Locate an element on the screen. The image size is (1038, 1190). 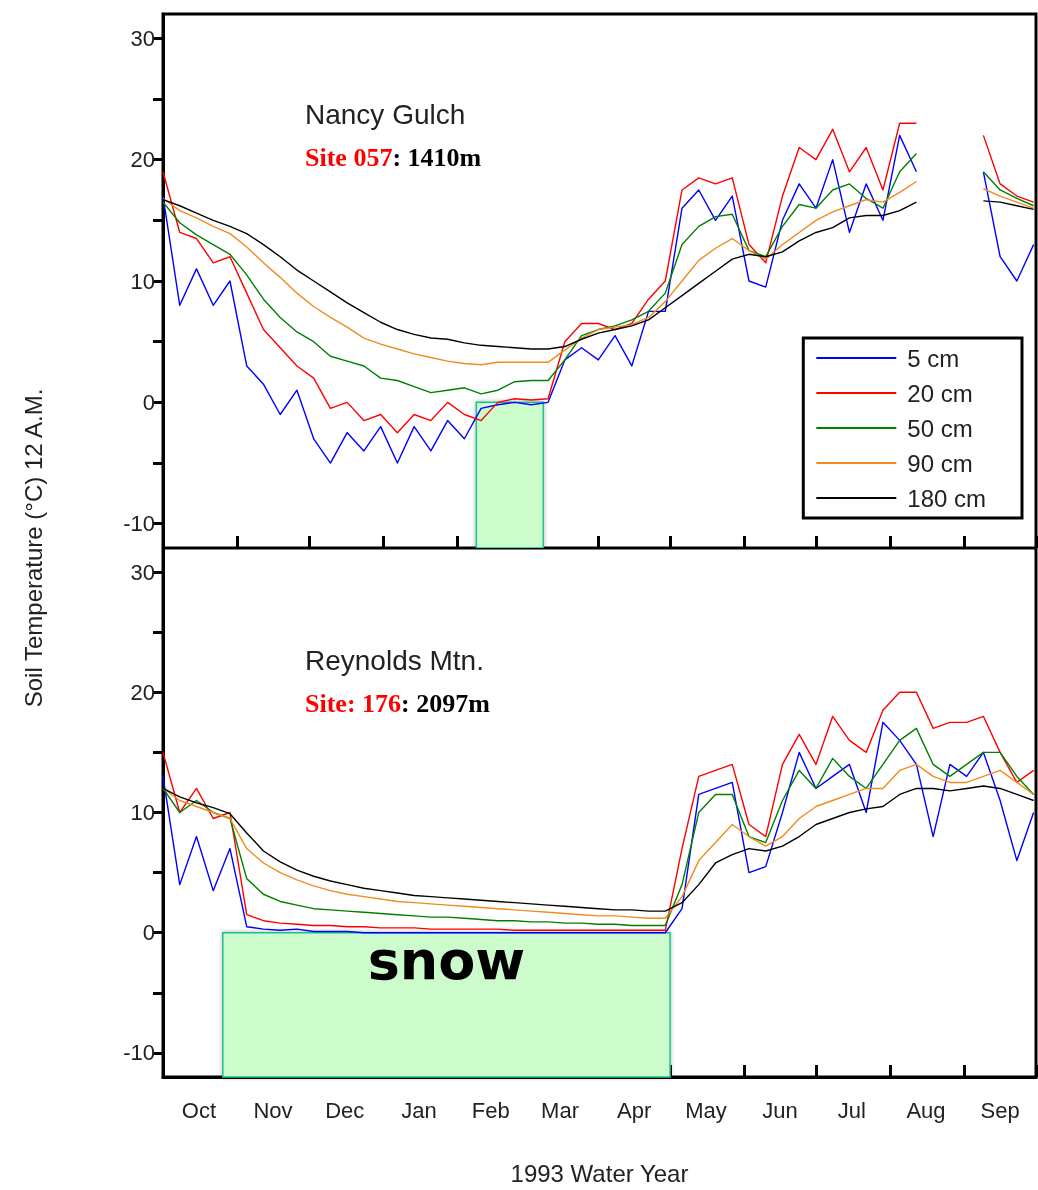
x-tick-label: May is located at coordinates (706, 1110).